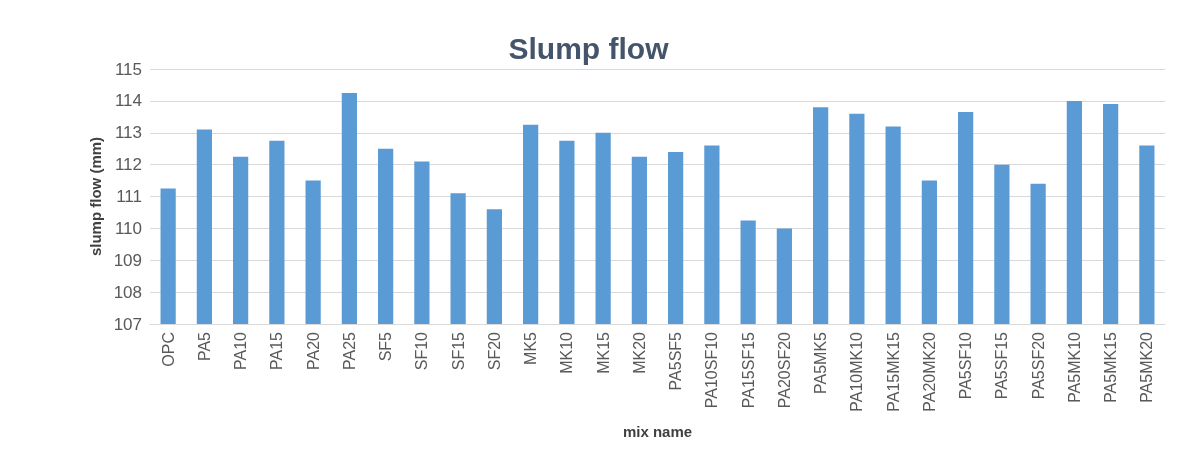  What do you see at coordinates (127, 324) in the screenshot?
I see `y-tick-label: 107` at bounding box center [127, 324].